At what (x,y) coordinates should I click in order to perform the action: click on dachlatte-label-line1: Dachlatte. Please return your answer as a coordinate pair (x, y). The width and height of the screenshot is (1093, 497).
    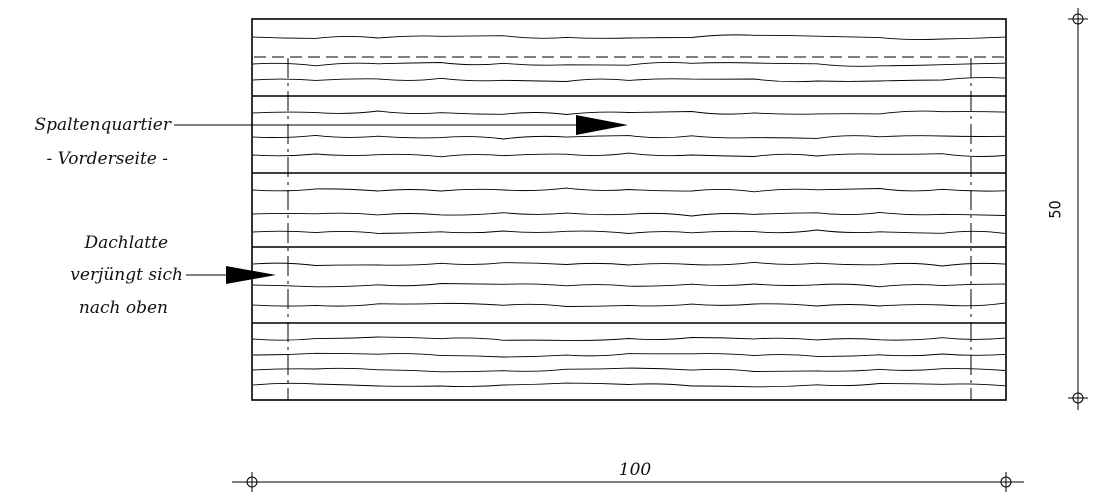
    Looking at the image, I should click on (126, 243).